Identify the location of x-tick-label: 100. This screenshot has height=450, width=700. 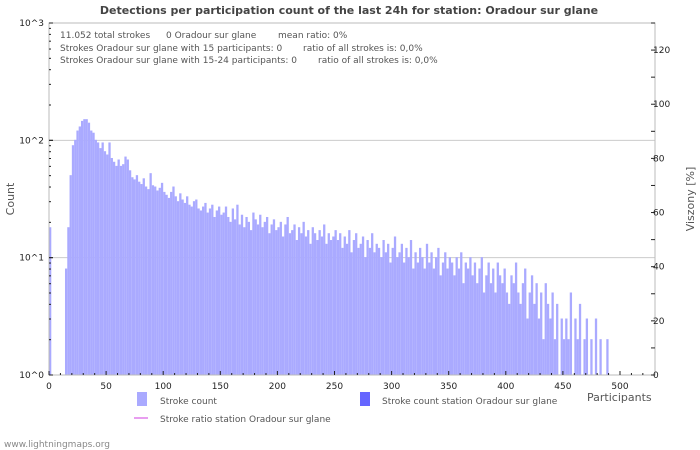
(163, 387).